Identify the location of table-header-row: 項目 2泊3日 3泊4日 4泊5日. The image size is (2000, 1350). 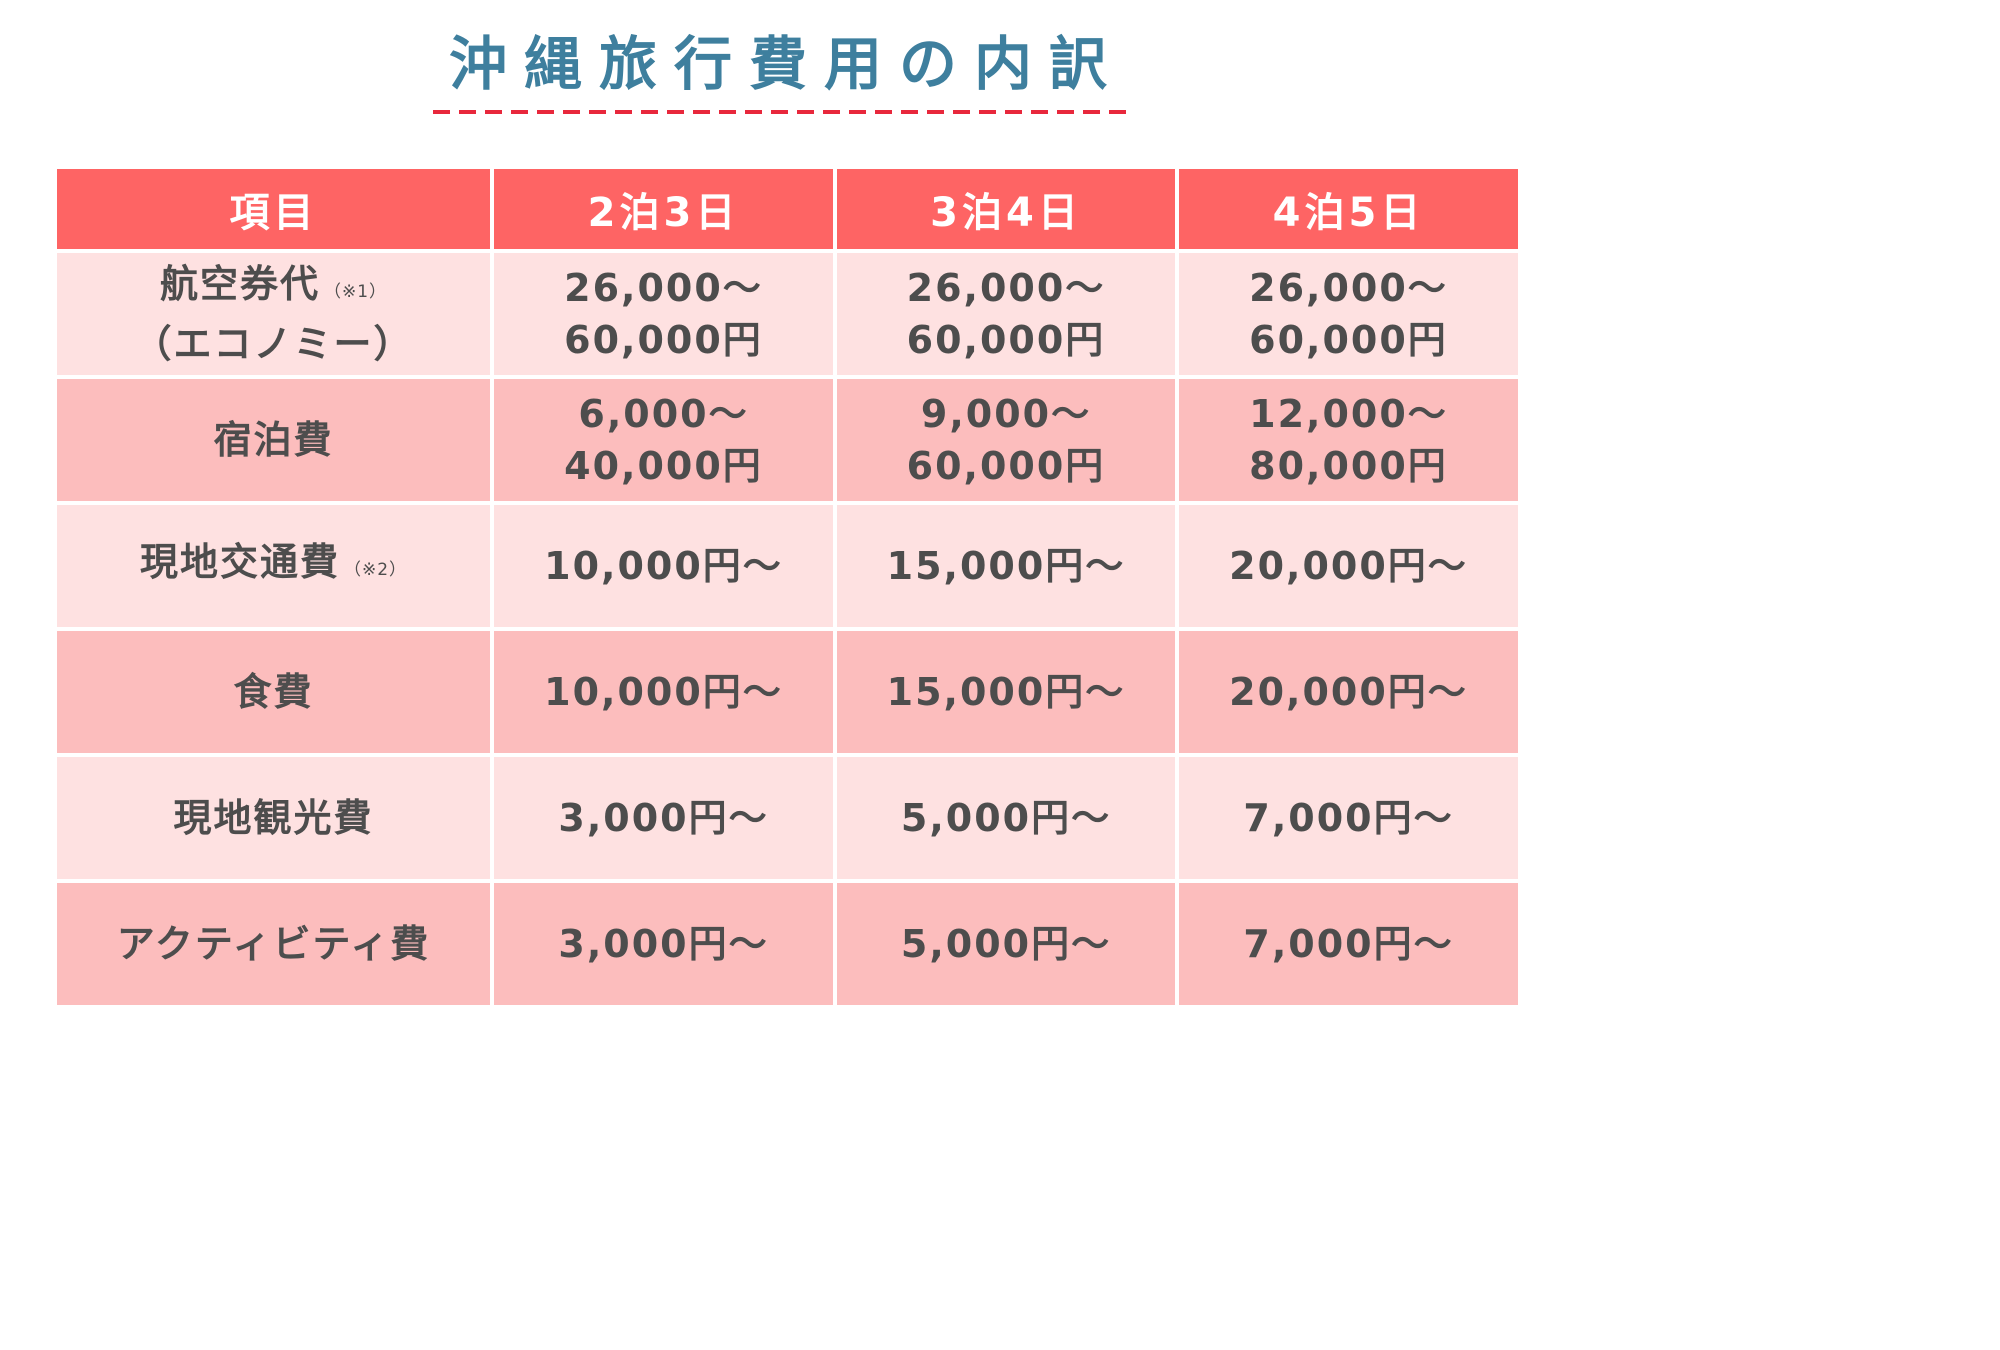
(787, 209).